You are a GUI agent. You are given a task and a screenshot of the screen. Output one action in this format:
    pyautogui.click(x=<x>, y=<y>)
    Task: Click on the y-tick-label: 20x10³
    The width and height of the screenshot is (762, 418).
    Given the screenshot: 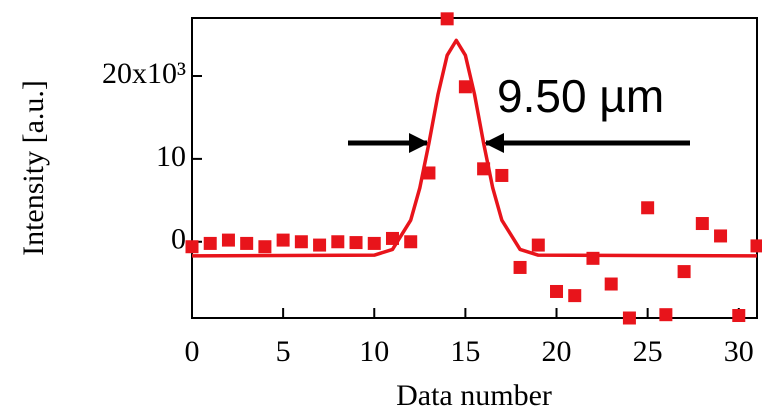 What is the action you would take?
    pyautogui.click(x=144, y=73)
    